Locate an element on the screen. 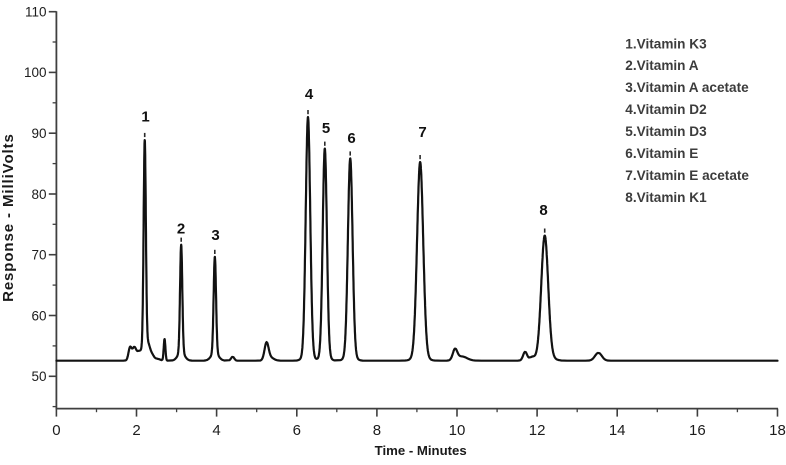  svg-text: 1.Vitamin K3 is located at coordinates (666, 43).